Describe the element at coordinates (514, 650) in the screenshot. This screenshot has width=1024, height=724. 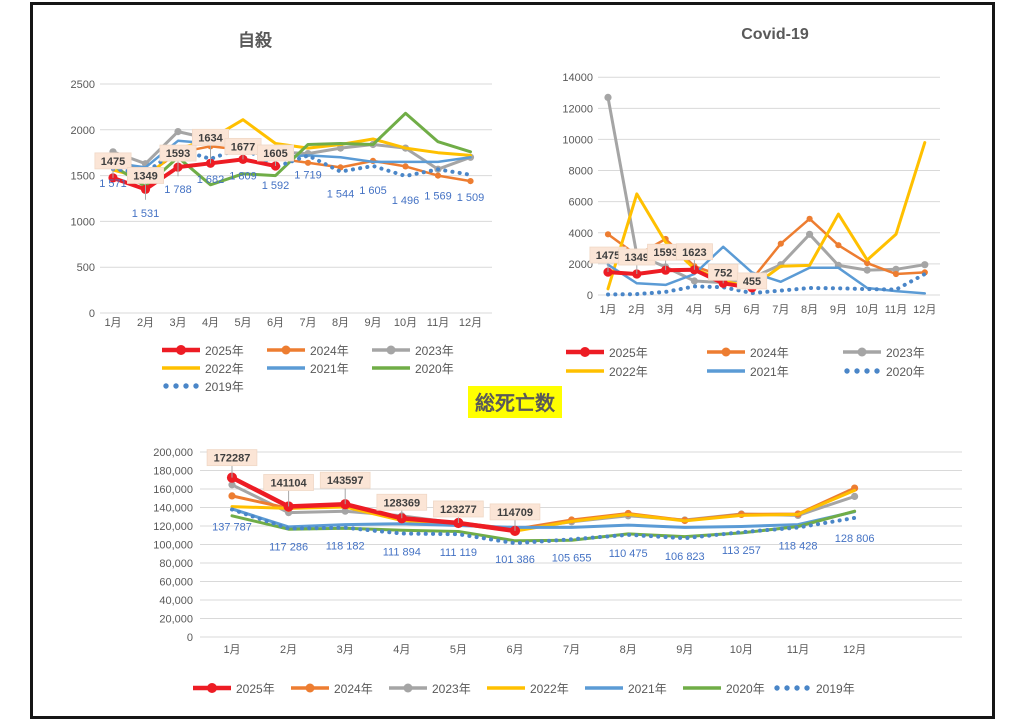
I see `x-axis-label: 6月` at that location.